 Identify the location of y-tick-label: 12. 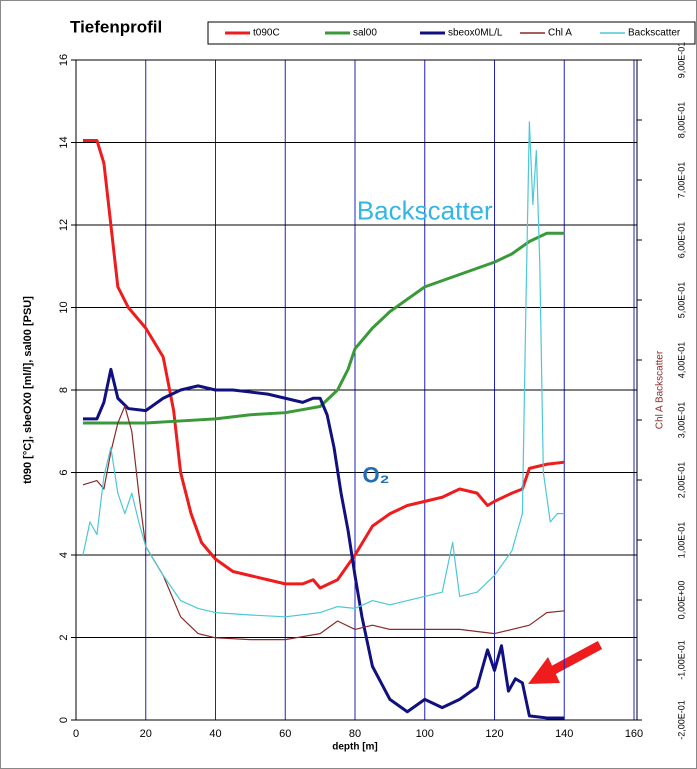
(64, 225).